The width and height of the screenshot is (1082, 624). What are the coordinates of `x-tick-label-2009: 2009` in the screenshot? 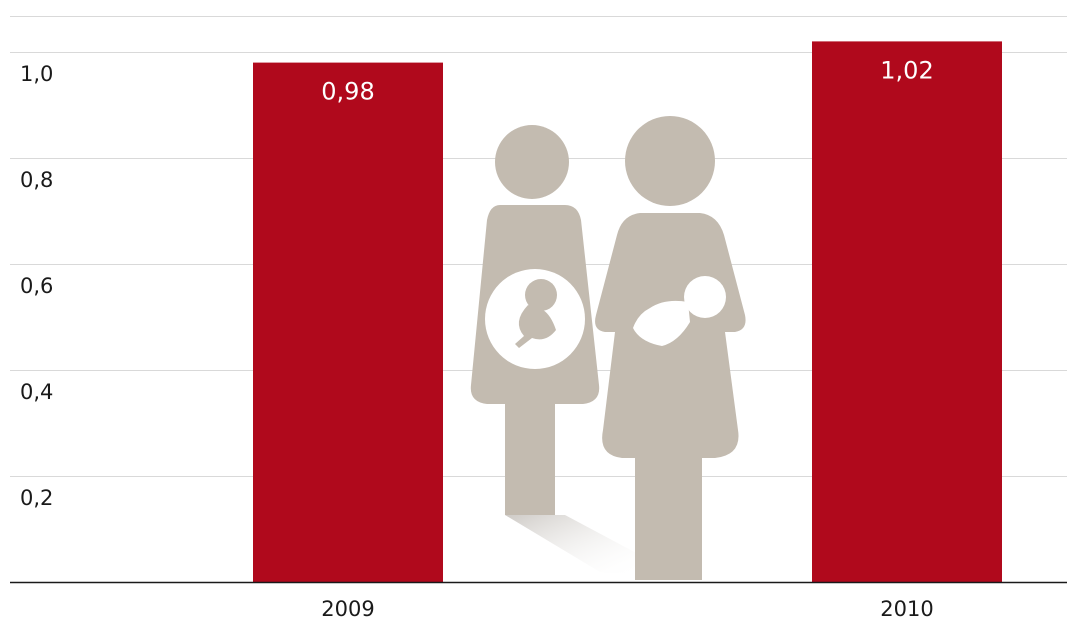 It's located at (347, 609).